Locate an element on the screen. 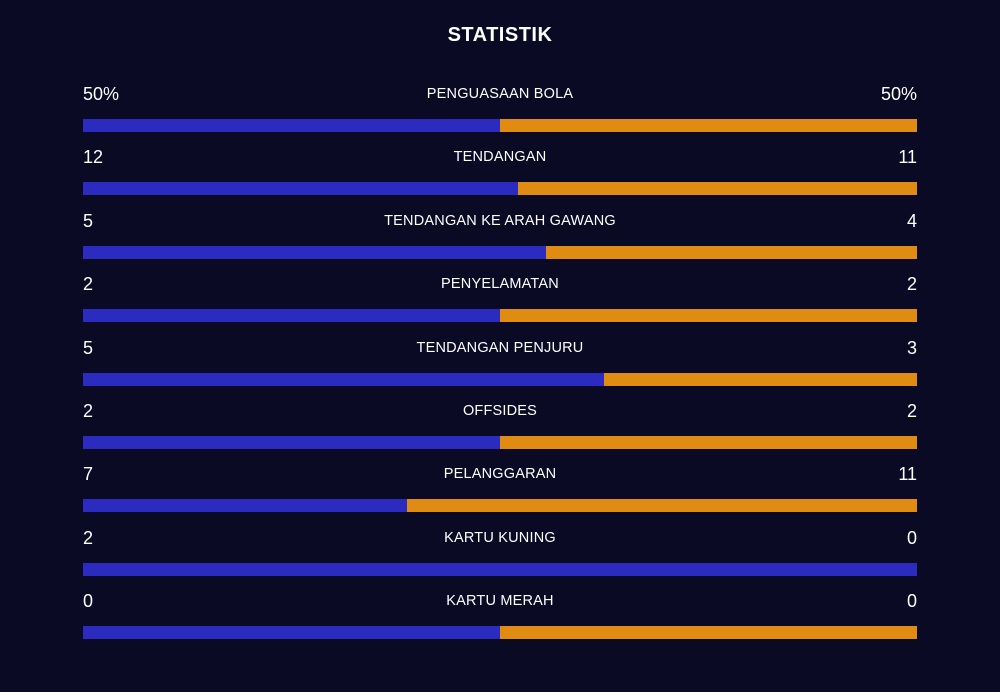 The image size is (1000, 692). stat-row-saves: 2 PENYELAMATAN 2 is located at coordinates (500, 303).